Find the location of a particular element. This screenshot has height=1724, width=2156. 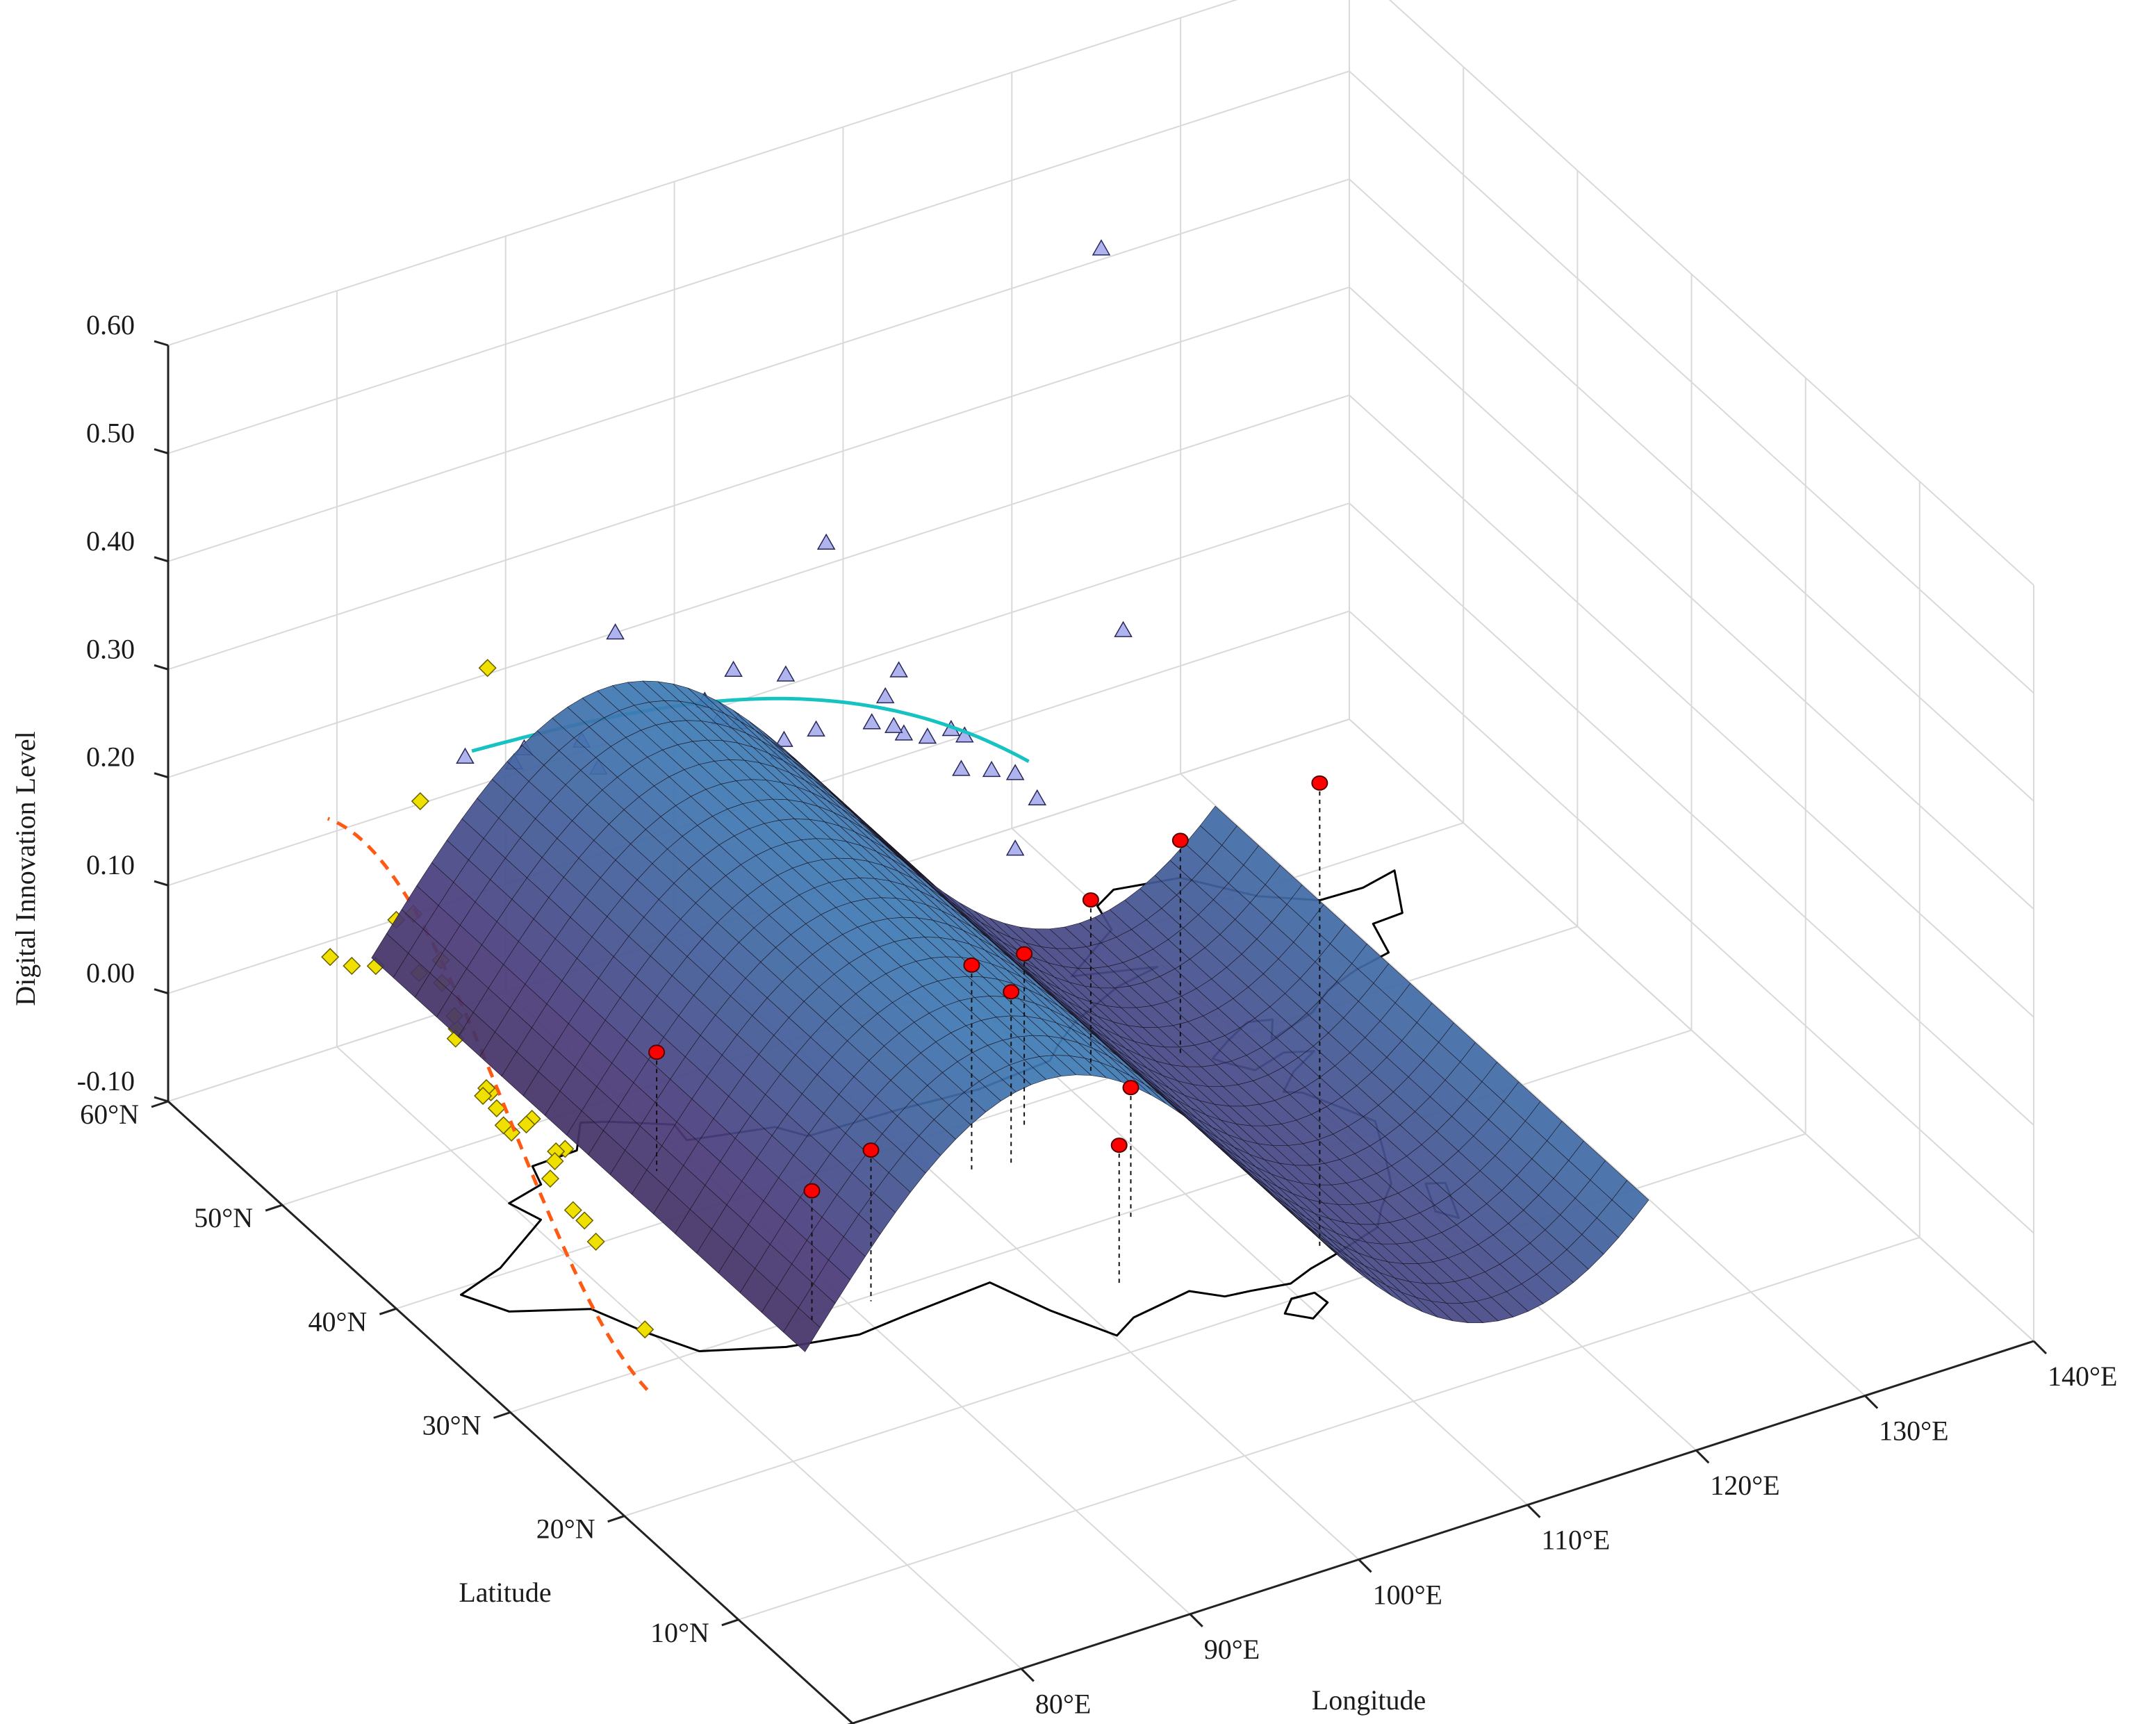

z-tick-label: -0.10 is located at coordinates (106, 1081).